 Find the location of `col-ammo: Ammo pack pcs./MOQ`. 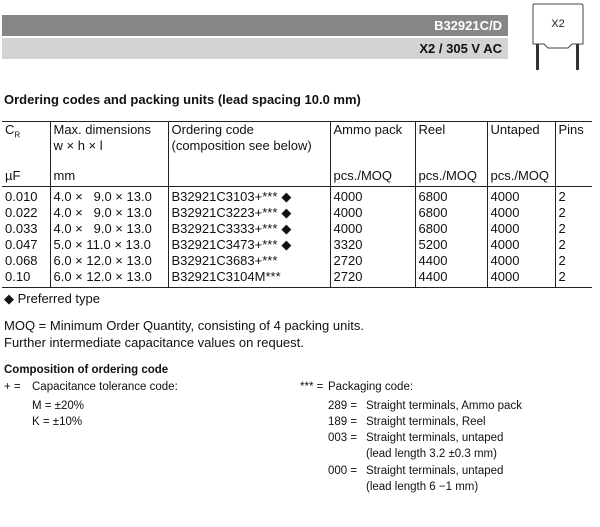

col-ammo: Ammo pack pcs./MOQ is located at coordinates (372, 154).